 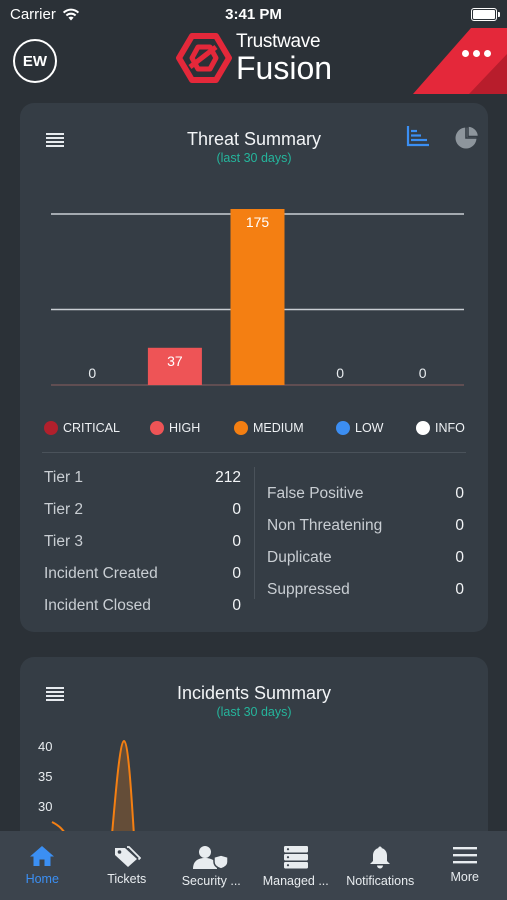 I want to click on menu-icon, so click(x=464, y=855).